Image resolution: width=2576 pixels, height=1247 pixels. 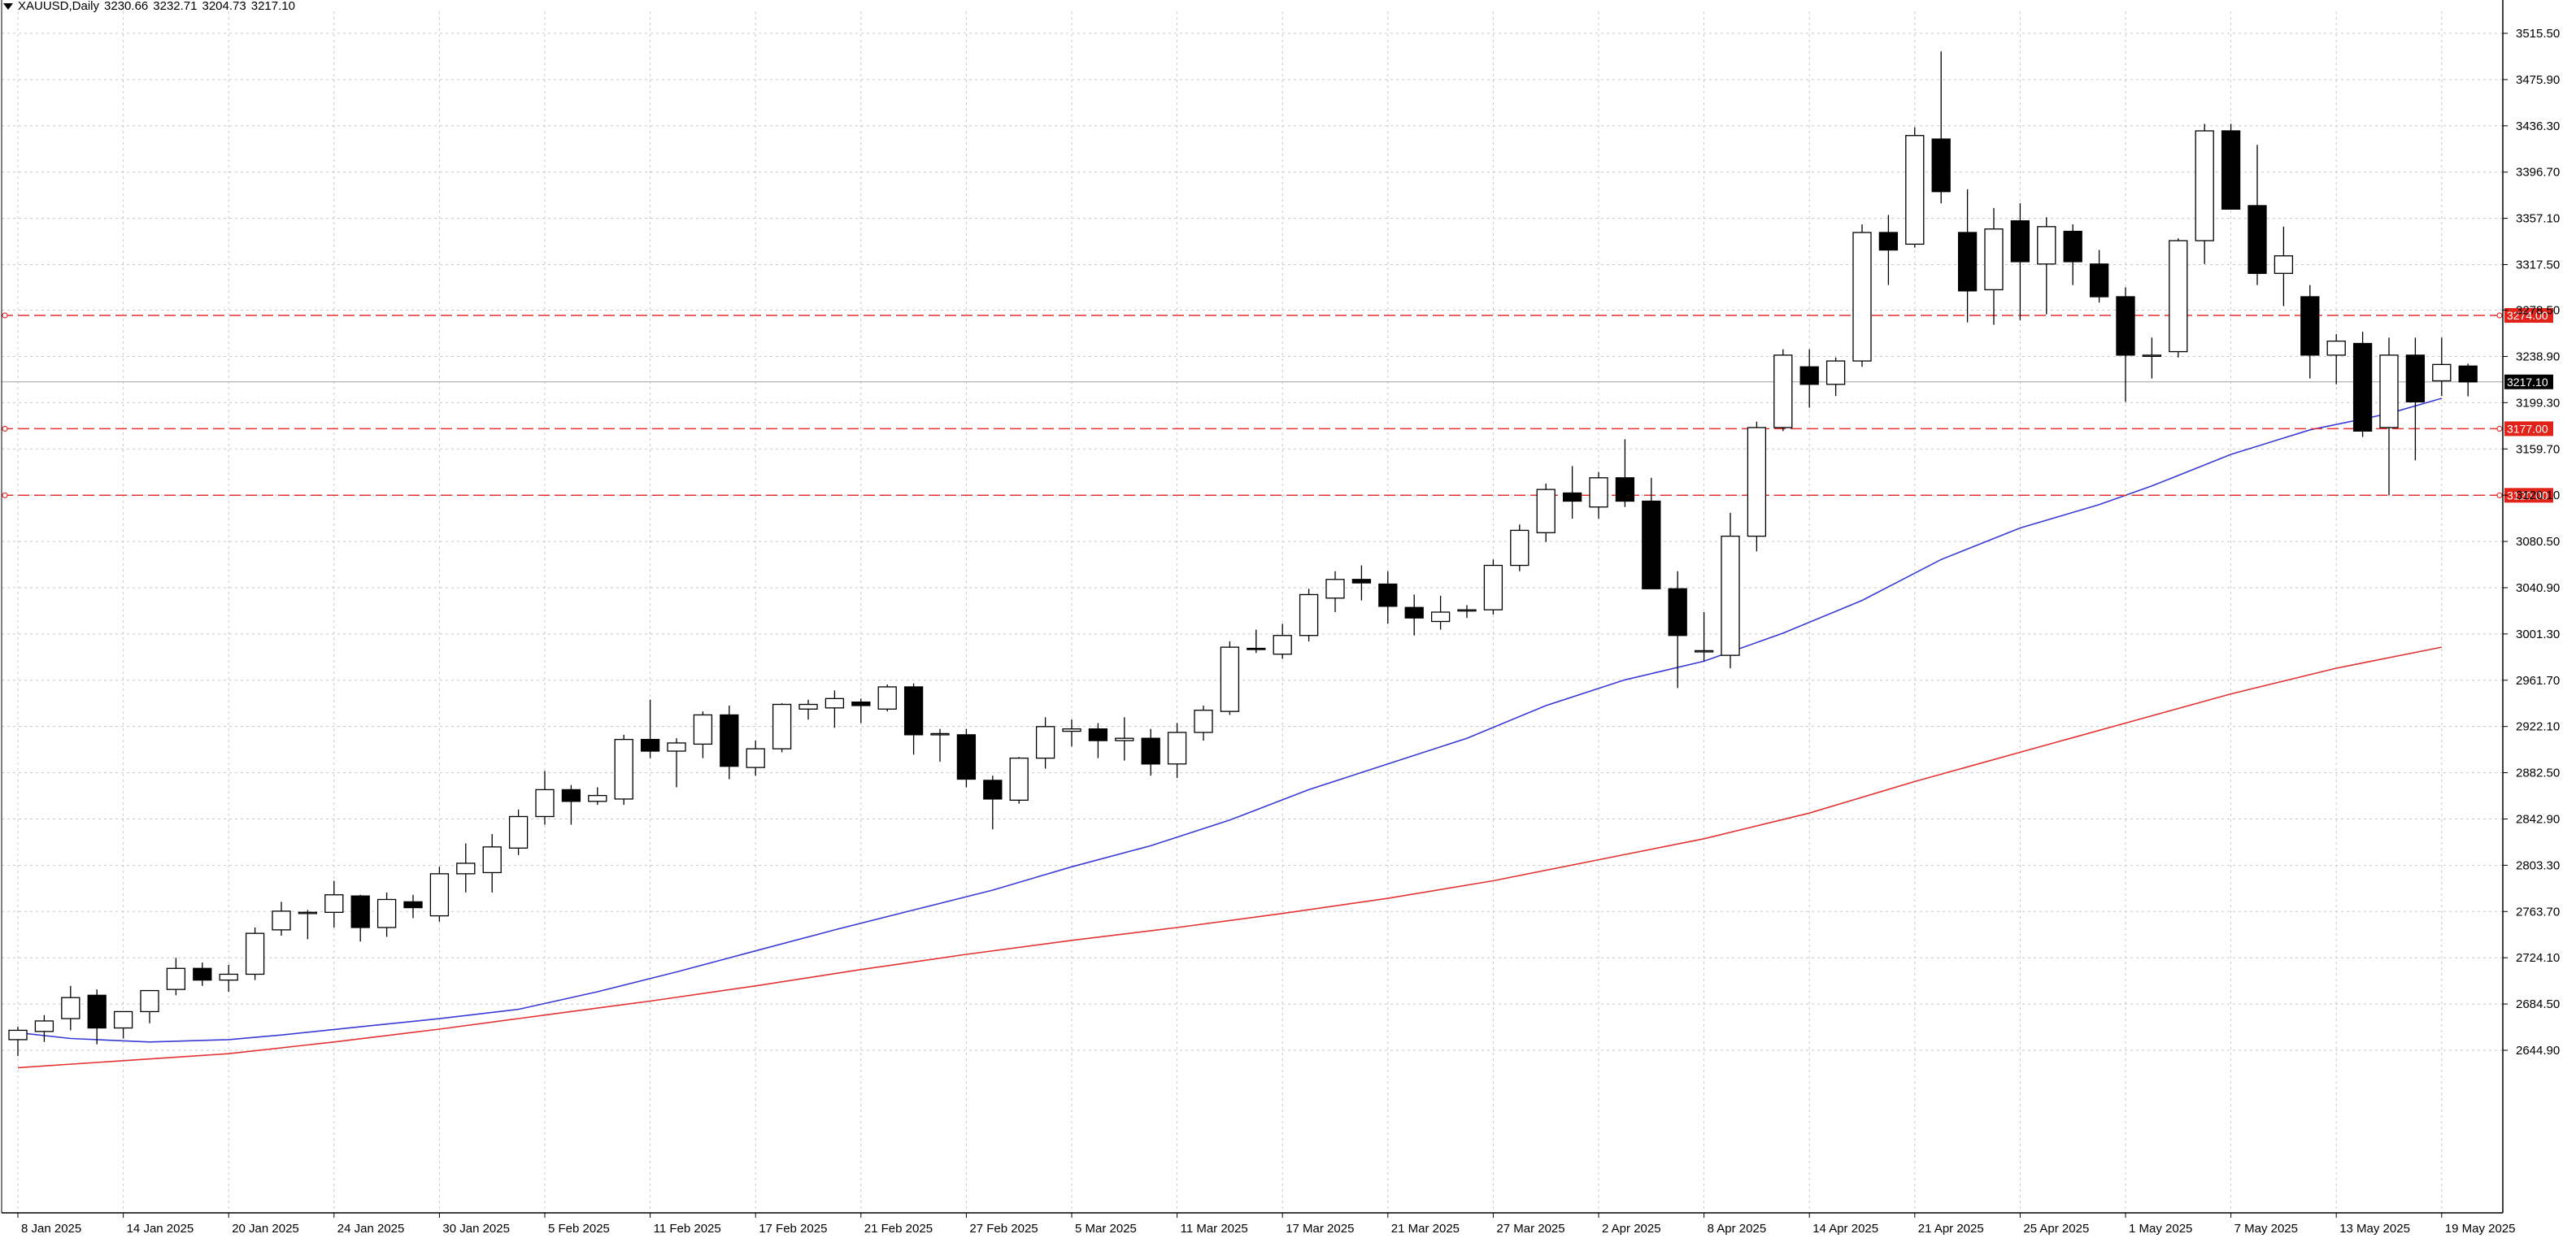 I want to click on x-tick-label: 17 Mar 2025, so click(x=1320, y=1229).